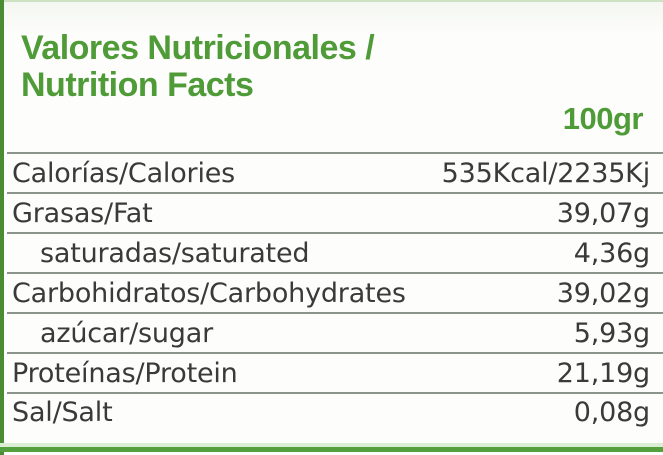 The image size is (663, 455). Describe the element at coordinates (611, 253) in the screenshot. I see `nutrient-value: 4,36g` at that location.